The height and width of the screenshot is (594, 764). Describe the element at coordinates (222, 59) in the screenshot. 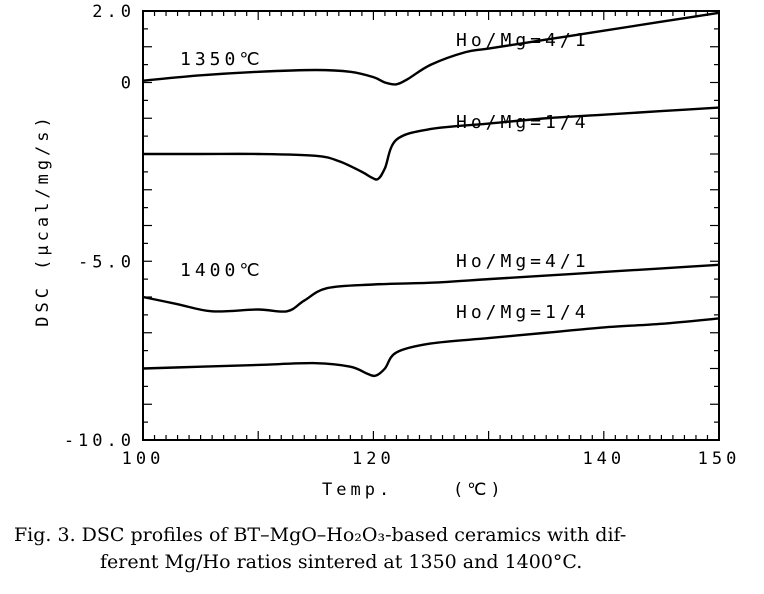

I see `annotation-1350: 1350℃` at that location.